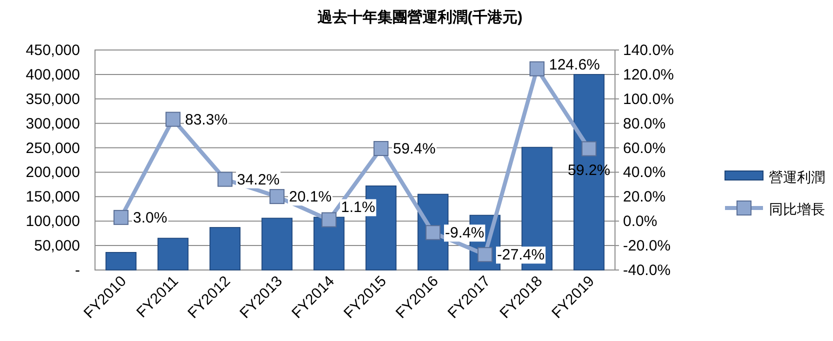 The image size is (833, 341). Describe the element at coordinates (644, 123) in the screenshot. I see `y2-tick-label: 80.0%` at that location.